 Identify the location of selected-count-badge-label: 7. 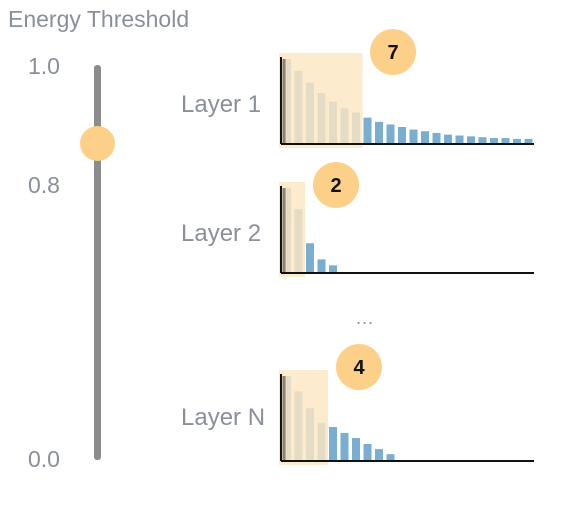
(392, 53).